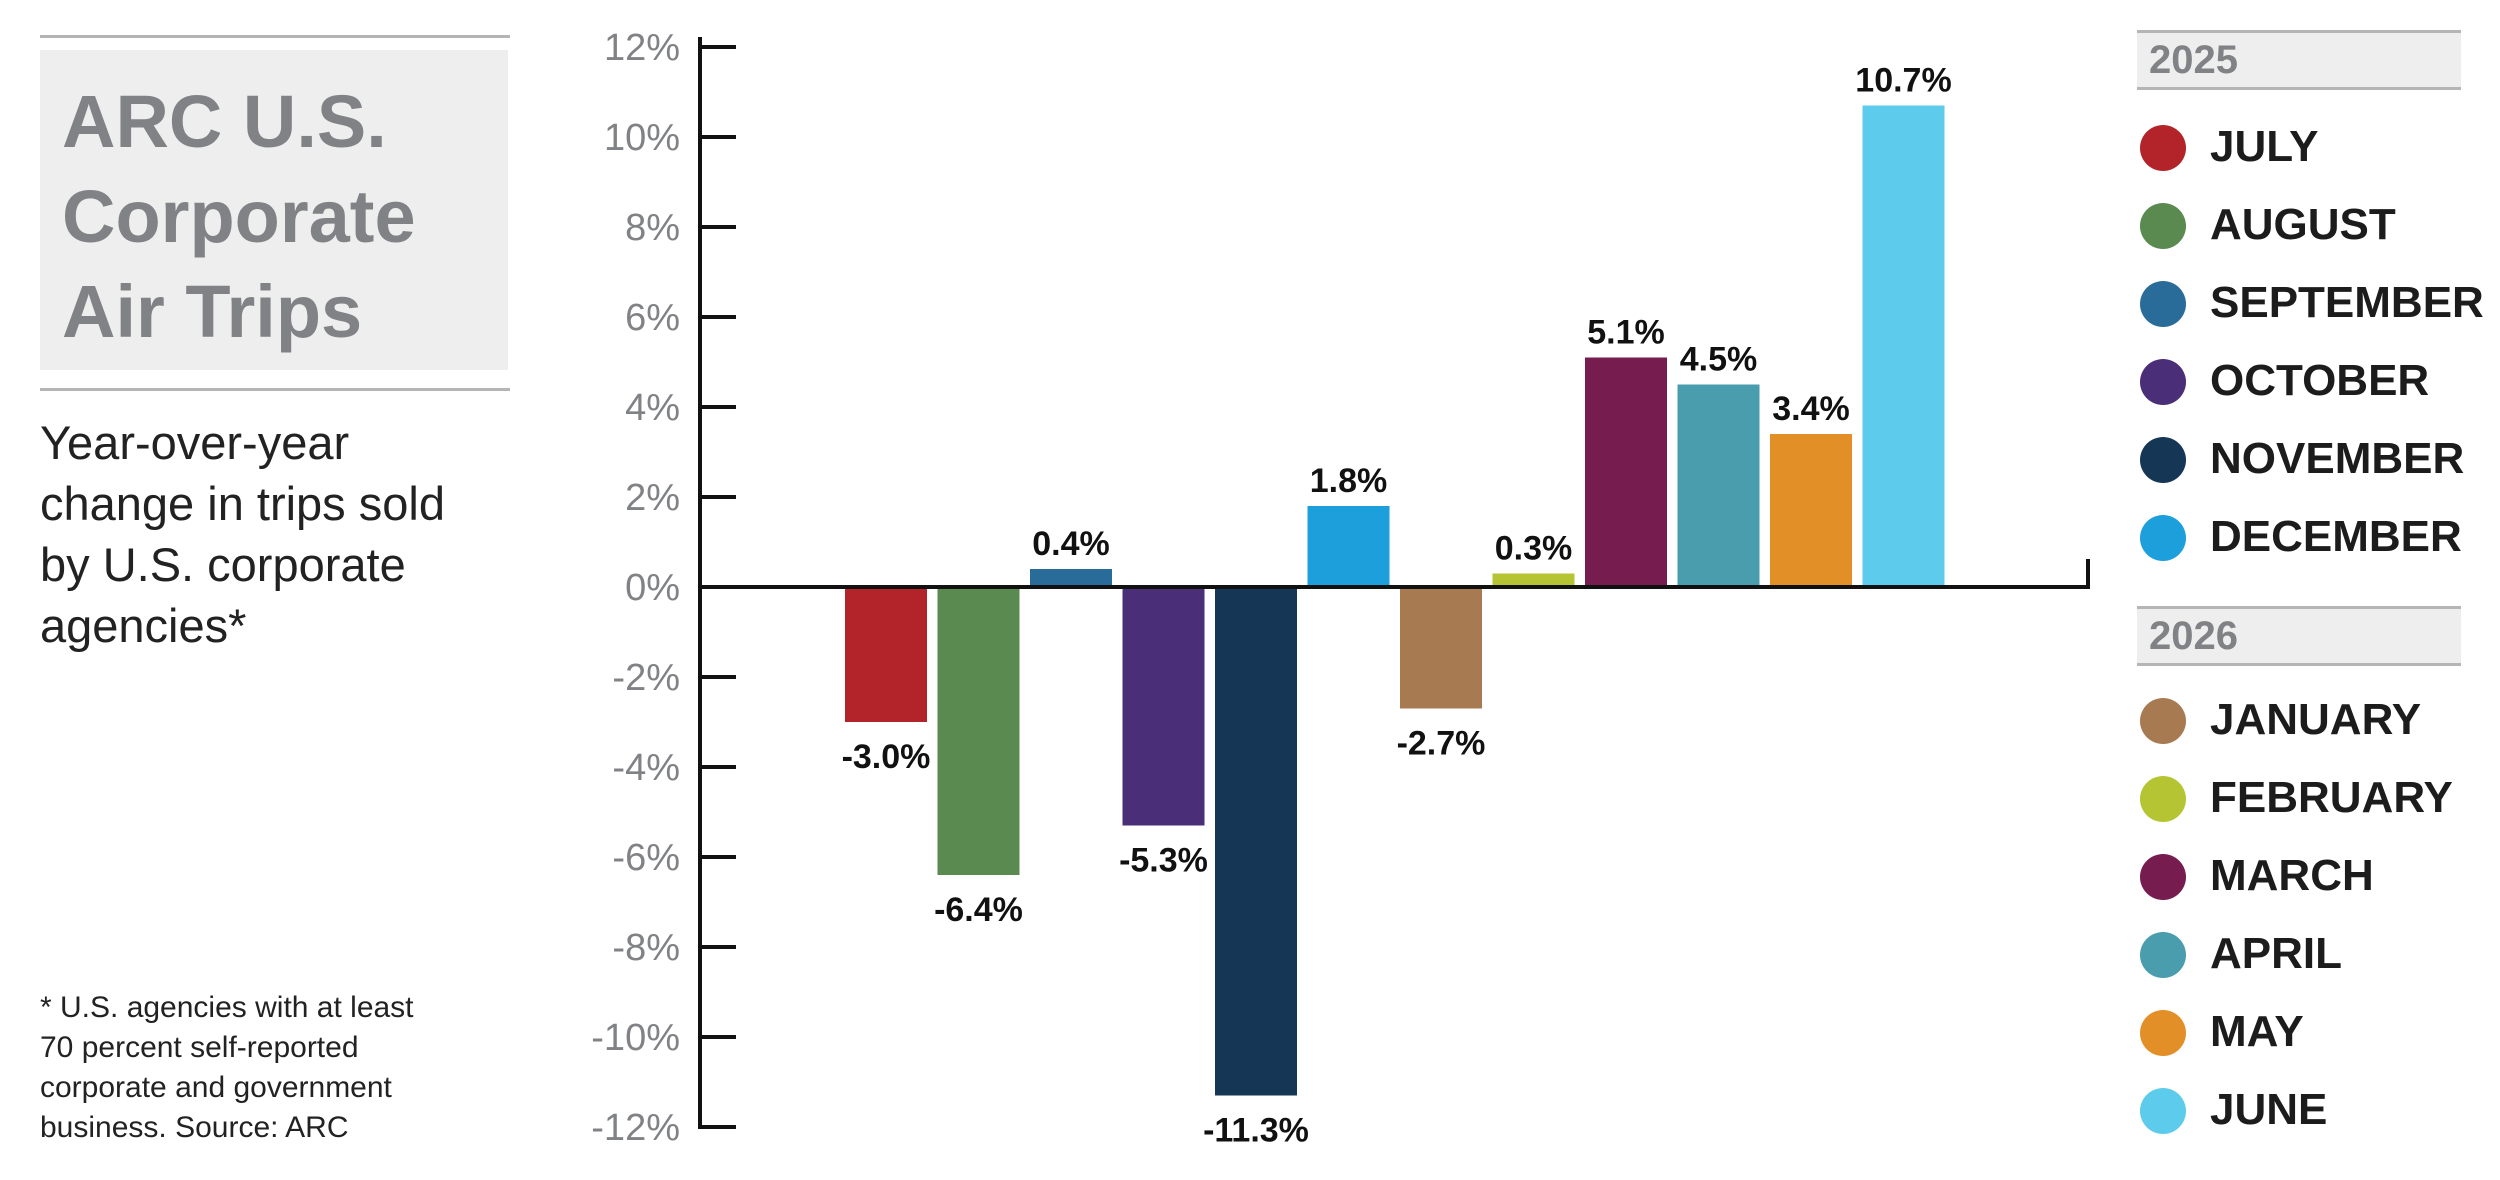 The width and height of the screenshot is (2500, 1180). I want to click on y-tick-label: -2%, so click(646, 678).